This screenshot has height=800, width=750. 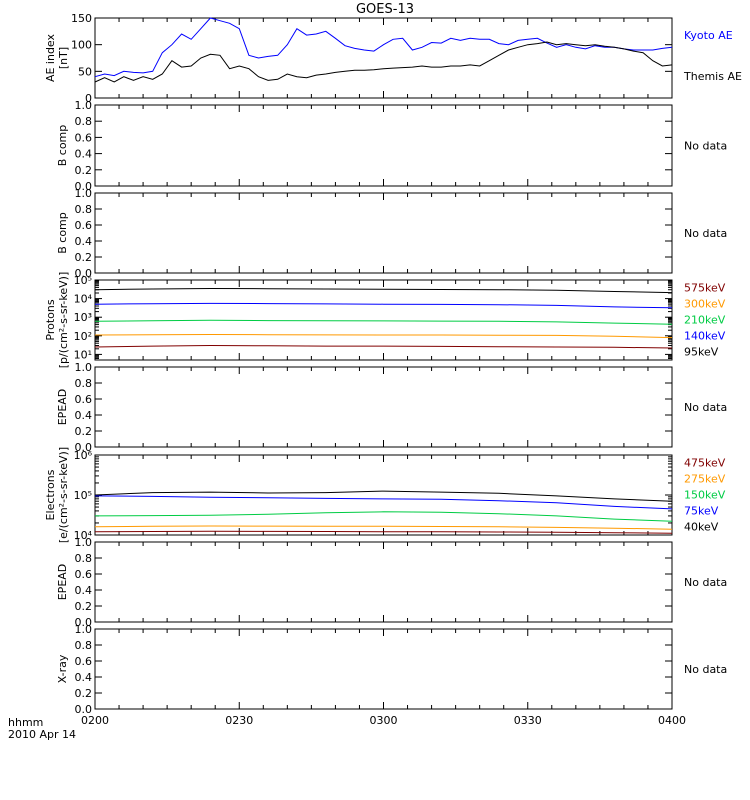 I want to click on legend-entry: 95keV, so click(x=701, y=352).